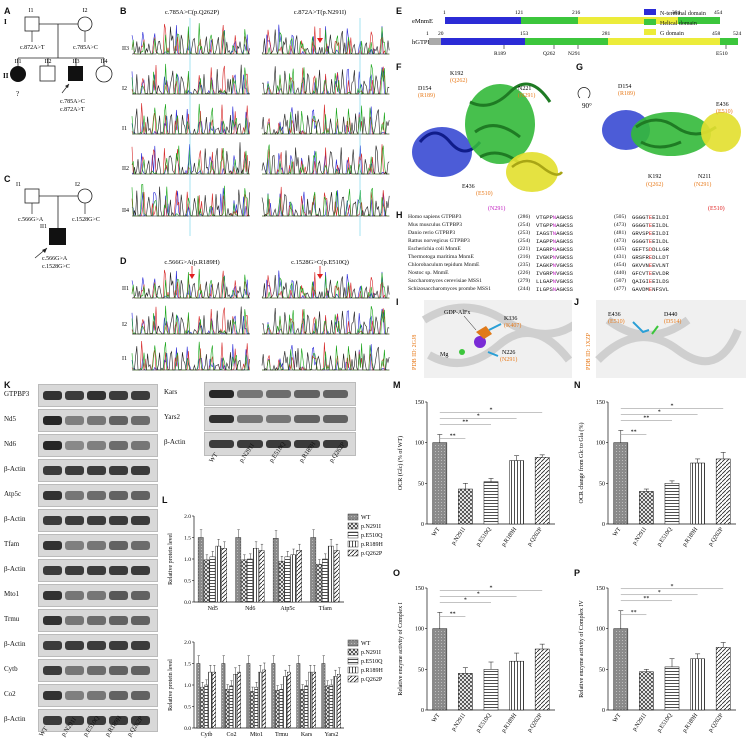  Describe the element at coordinates (449, 289) in the screenshot. I see `species-name: Schizosaccharomyces prombe MSS1` at that location.